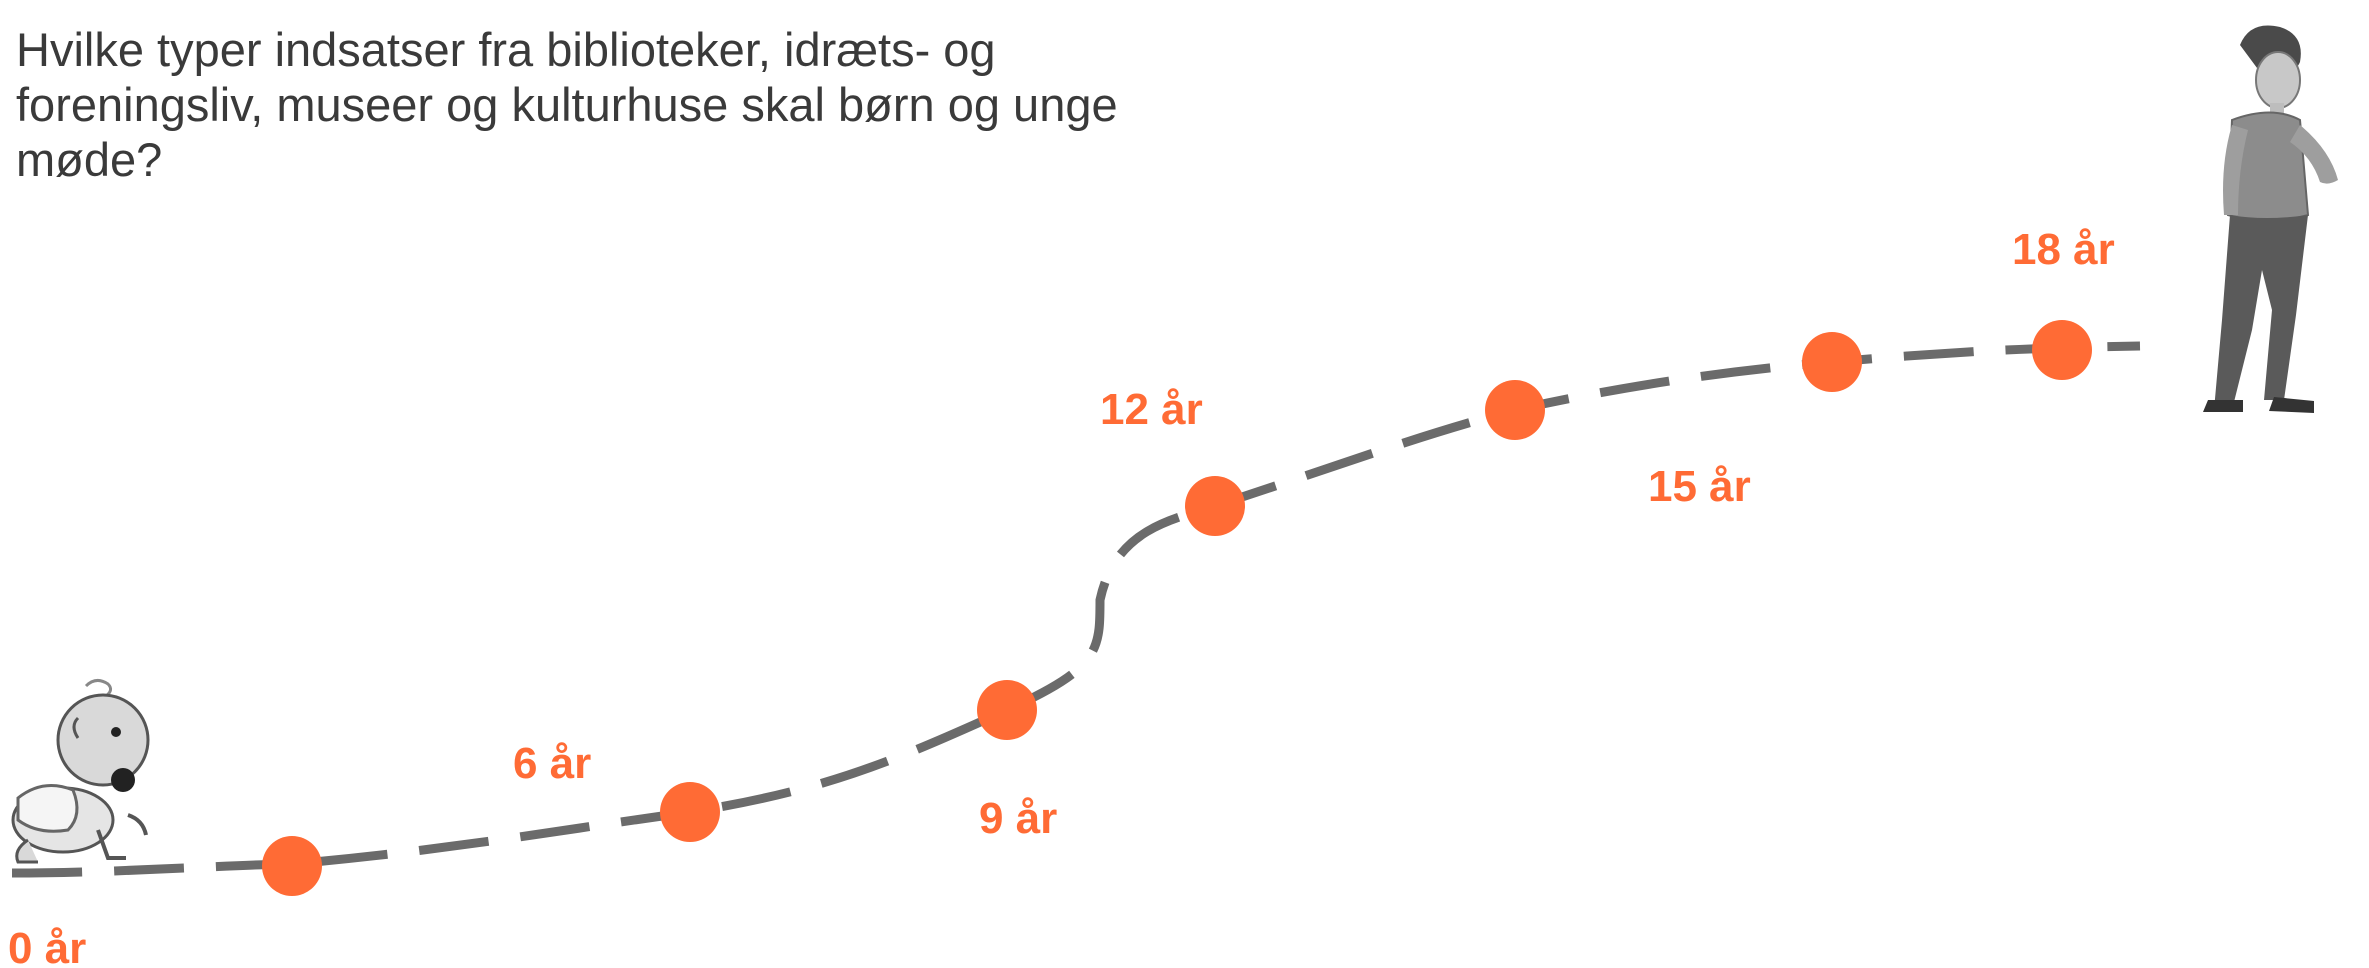  Describe the element at coordinates (1699, 486) in the screenshot. I see `age-label: 15 år` at that location.